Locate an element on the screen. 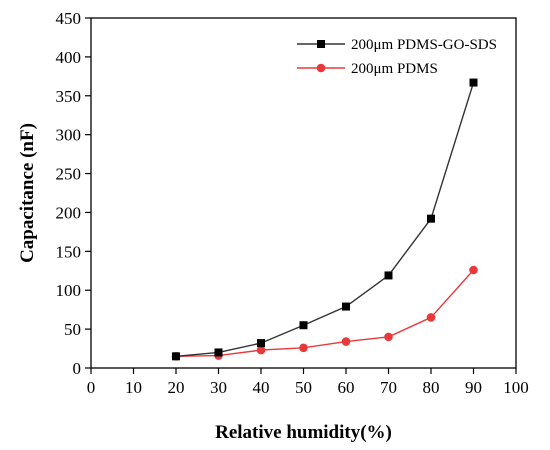  x-tick-label: 80 is located at coordinates (431, 387).